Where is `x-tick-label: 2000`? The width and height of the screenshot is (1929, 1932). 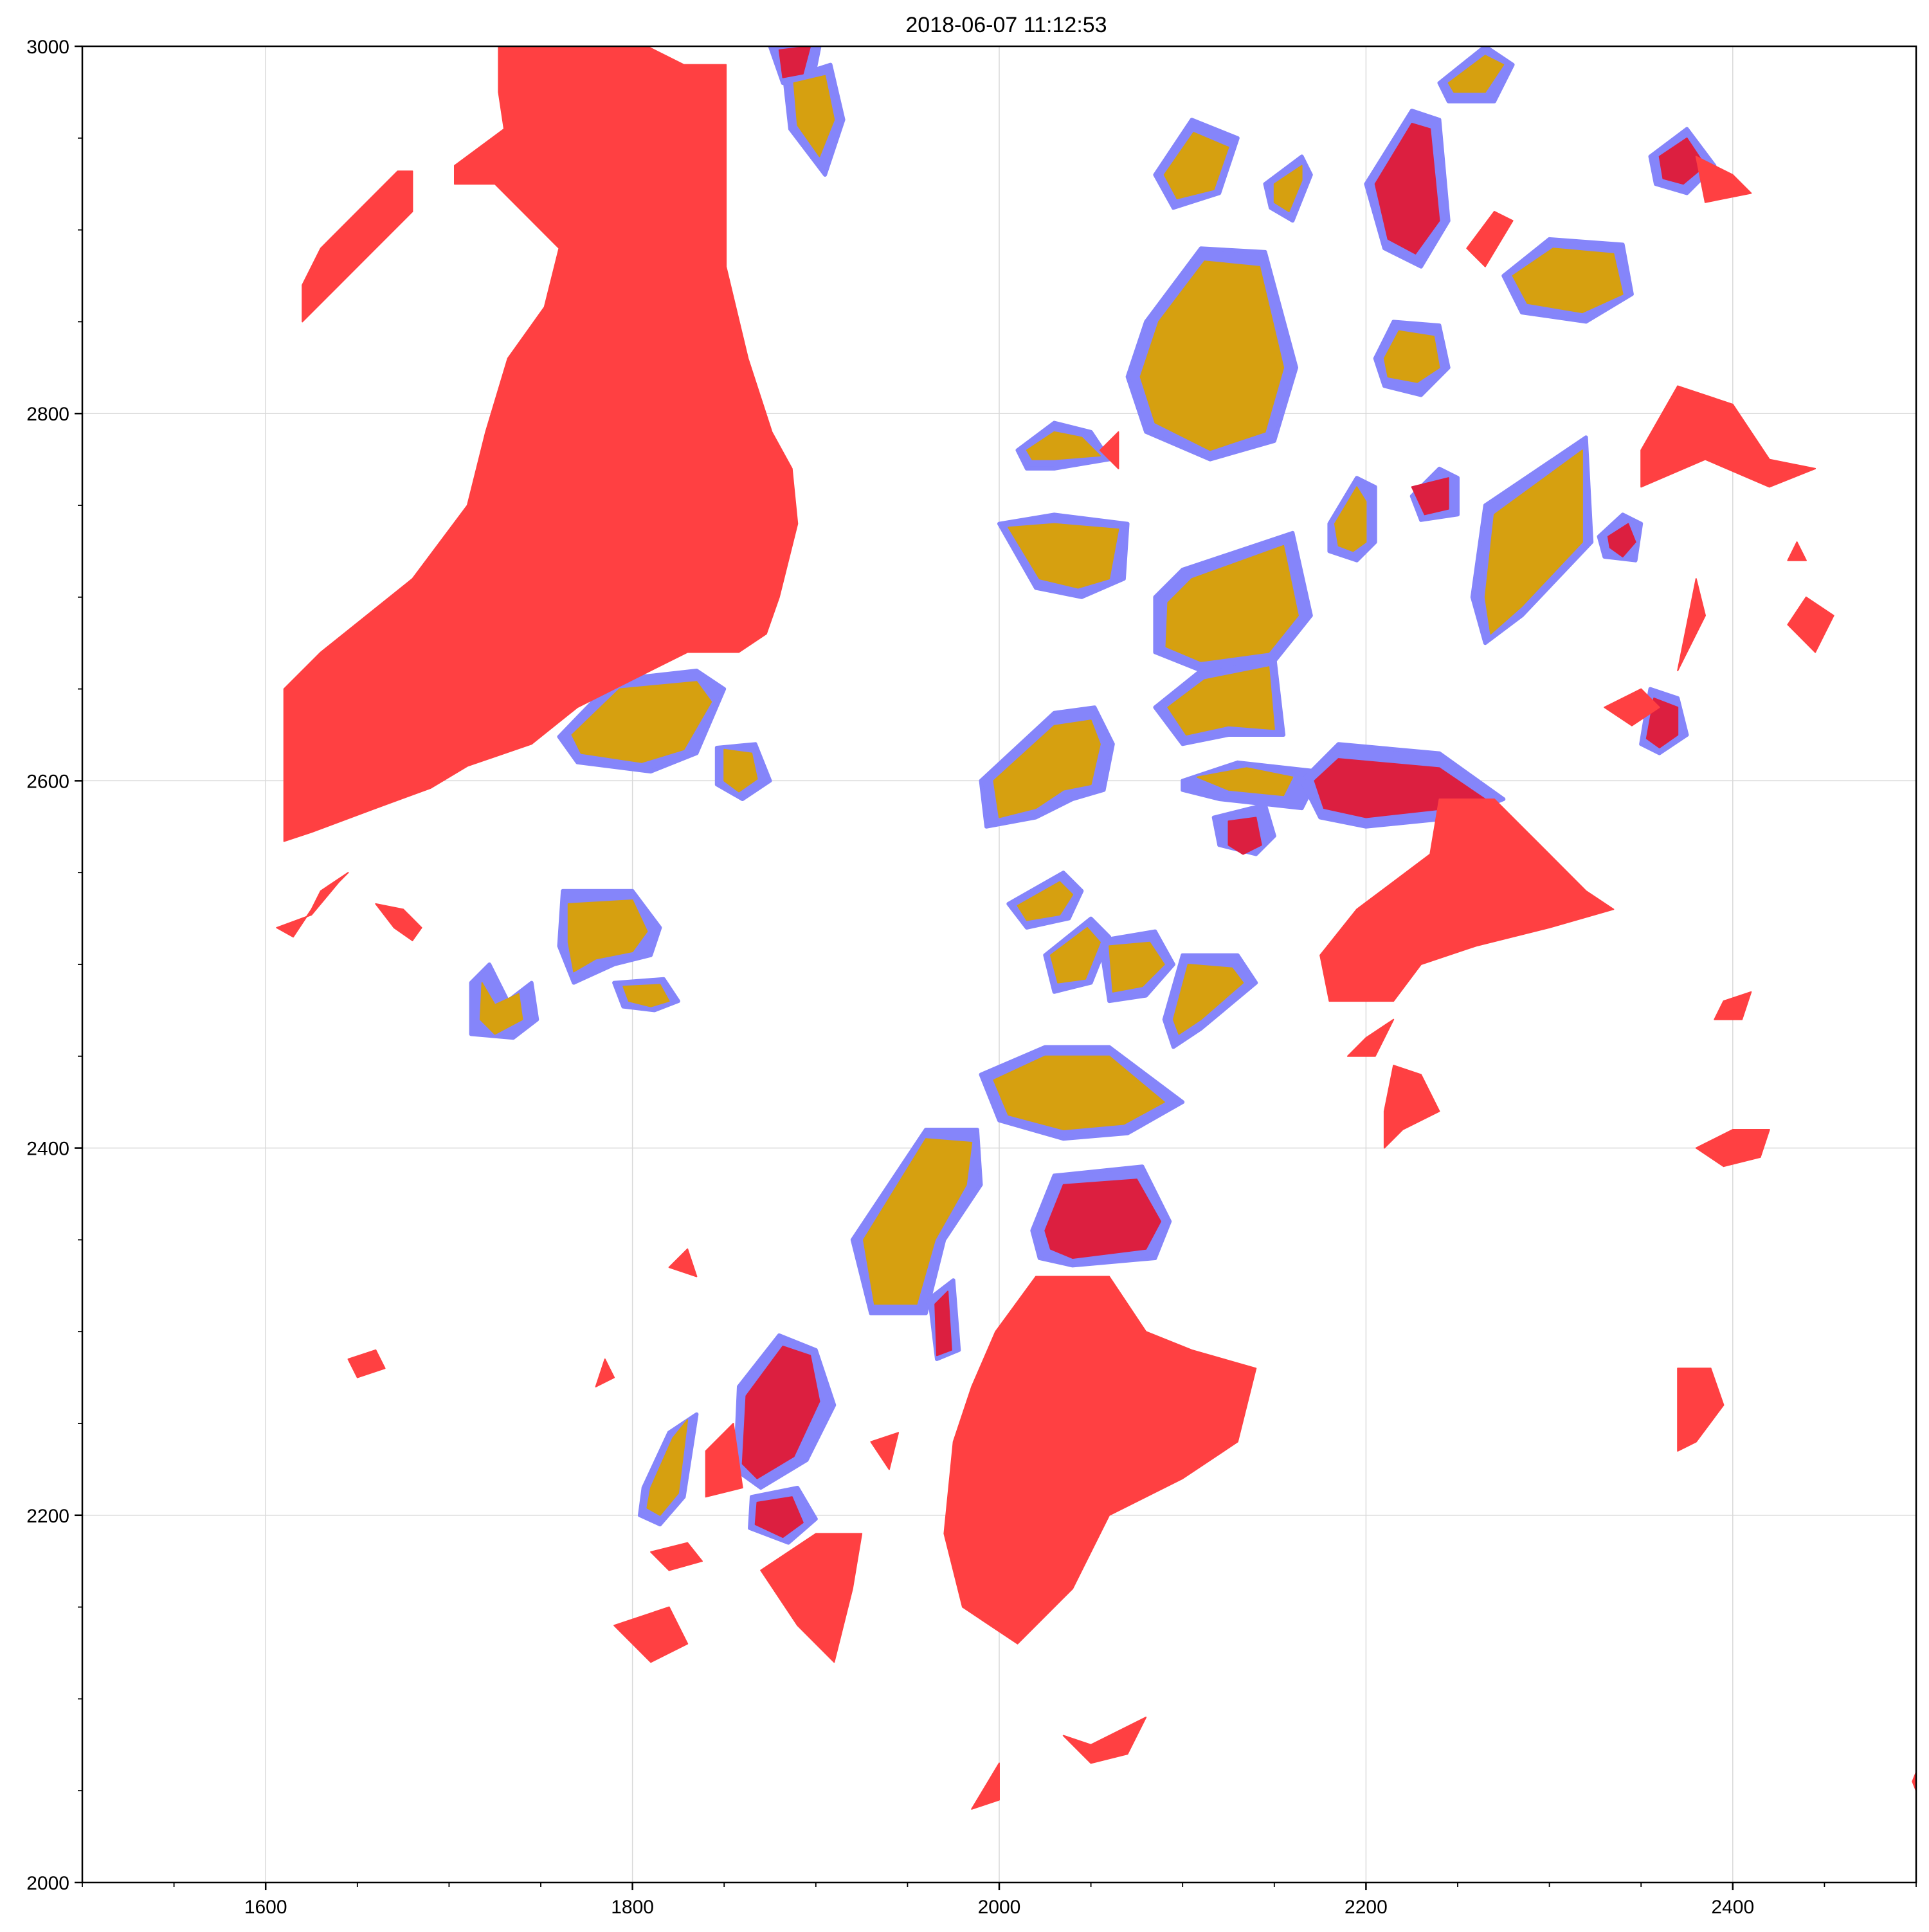 x-tick-label: 2000 is located at coordinates (999, 1907).